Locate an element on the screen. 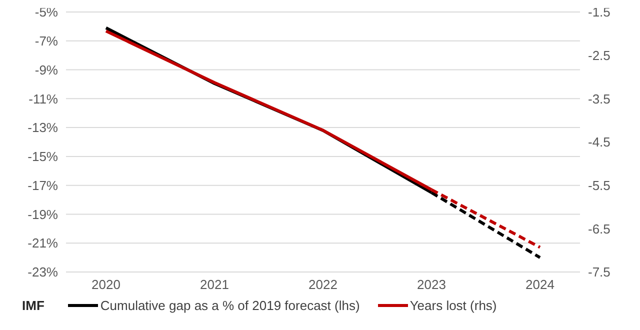 The width and height of the screenshot is (640, 330). y2-tick-label: -3.5 is located at coordinates (599, 98).